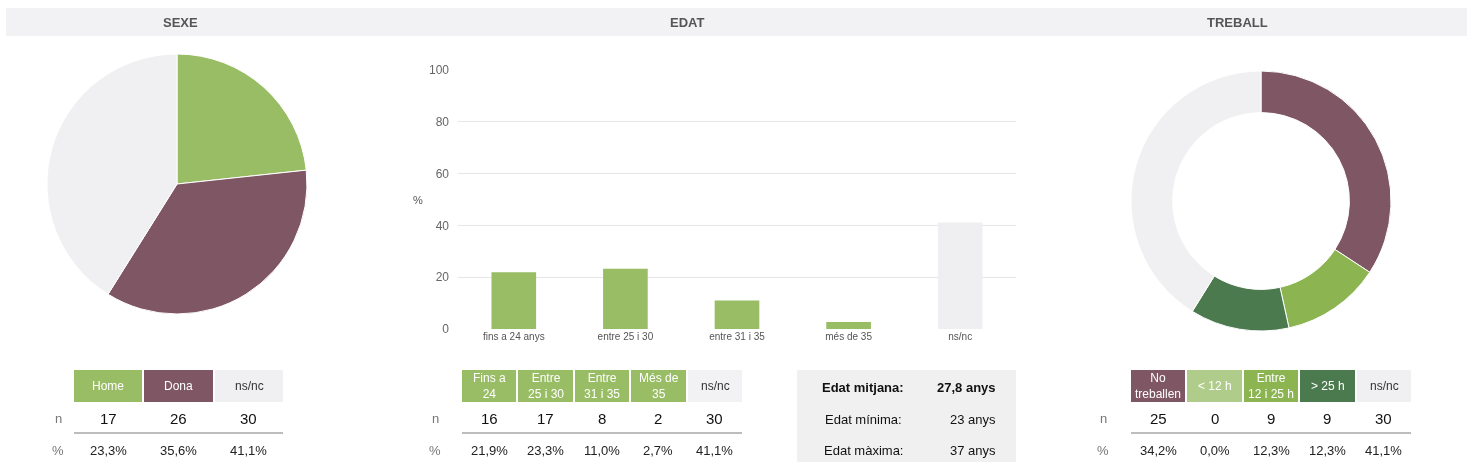  Describe the element at coordinates (1237, 22) in the screenshot. I see `chart-title: TREBALL` at that location.